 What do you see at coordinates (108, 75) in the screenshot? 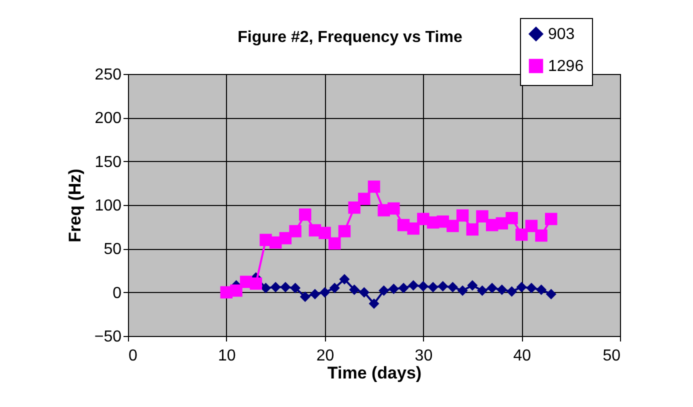
I see `y-tick-label: 250` at bounding box center [108, 75].